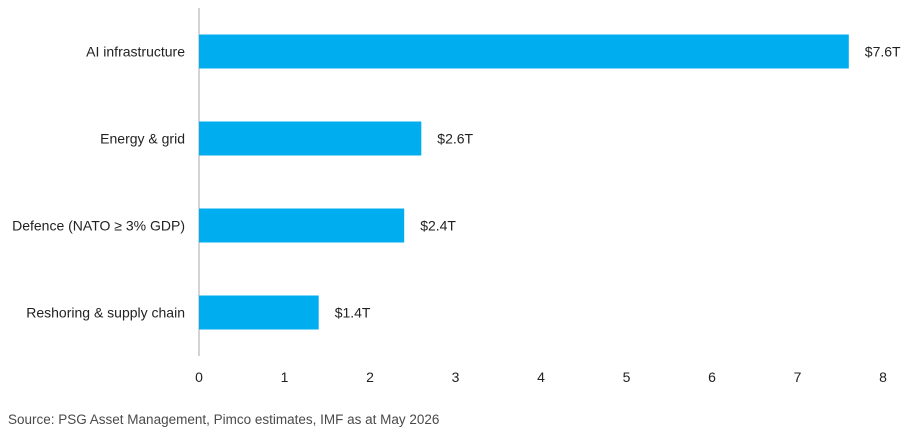 This screenshot has height=438, width=906. I want to click on category-label-4: Reshoring & supply chain, so click(105, 313).